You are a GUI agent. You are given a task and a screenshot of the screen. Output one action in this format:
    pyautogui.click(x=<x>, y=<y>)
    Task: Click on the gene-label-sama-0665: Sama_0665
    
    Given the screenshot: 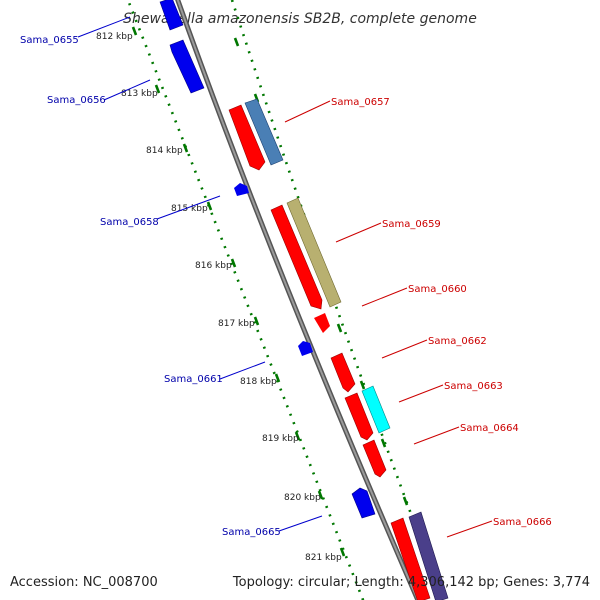 What is the action you would take?
    pyautogui.click(x=251, y=532)
    